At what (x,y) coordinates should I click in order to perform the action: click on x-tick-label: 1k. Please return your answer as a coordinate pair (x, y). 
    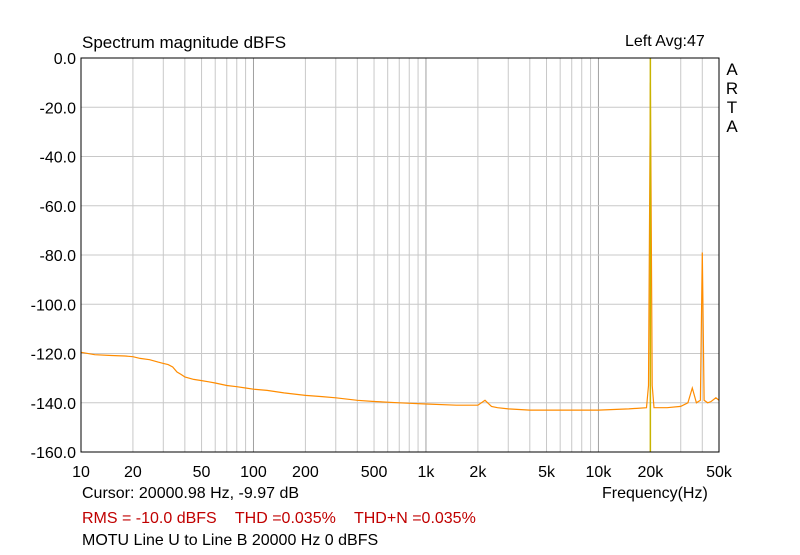
    Looking at the image, I should click on (427, 472).